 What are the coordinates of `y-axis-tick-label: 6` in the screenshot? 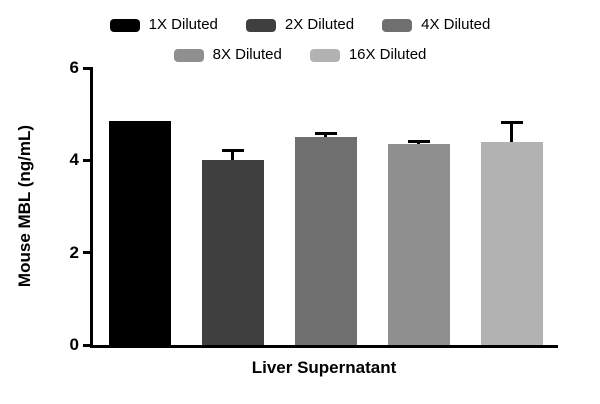 It's located at (74, 67).